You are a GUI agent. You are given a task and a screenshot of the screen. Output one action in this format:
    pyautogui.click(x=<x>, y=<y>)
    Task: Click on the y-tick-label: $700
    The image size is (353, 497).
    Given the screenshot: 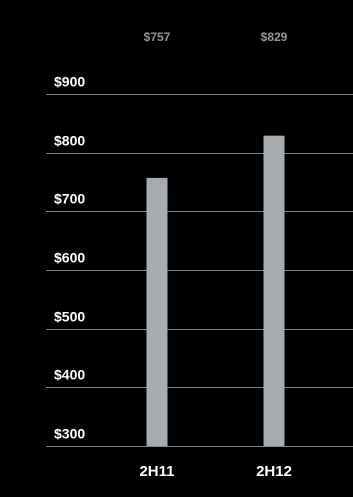 What is the action you would take?
    pyautogui.click(x=69, y=199)
    